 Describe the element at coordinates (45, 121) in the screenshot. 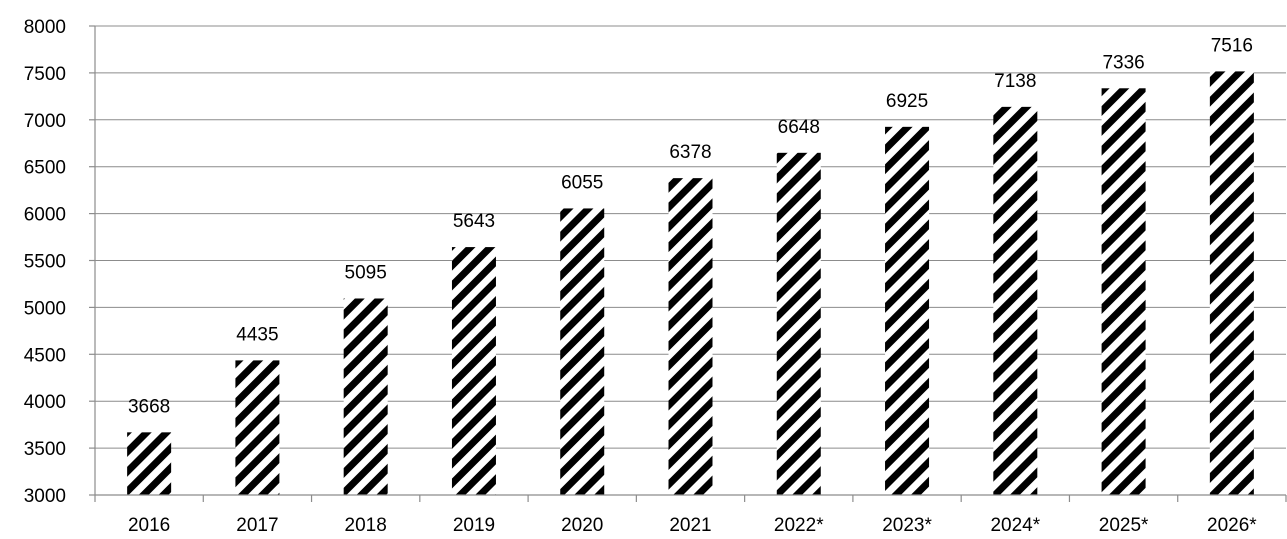

I see `y-tick-label: 7000` at that location.